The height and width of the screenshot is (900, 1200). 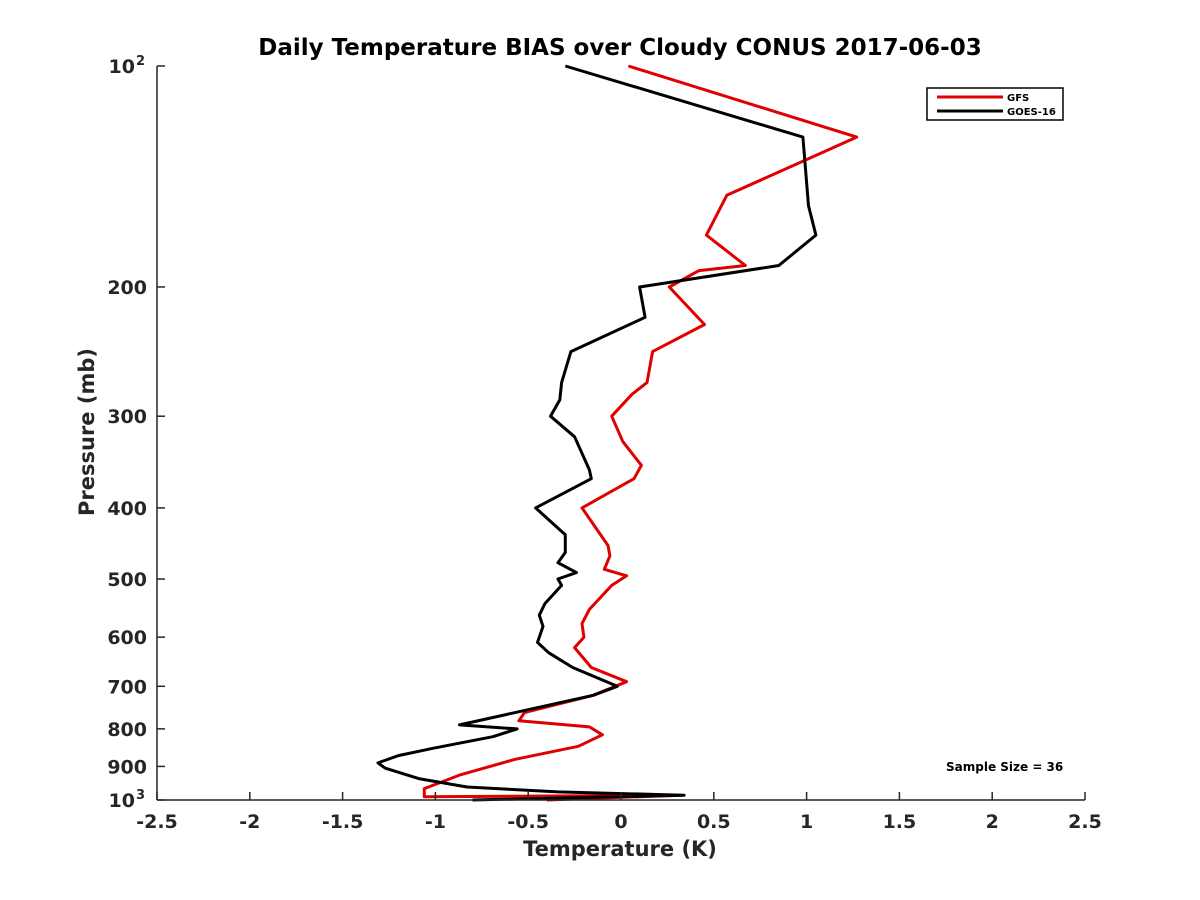 I want to click on y-tick-exponent: 2, so click(x=140, y=61).